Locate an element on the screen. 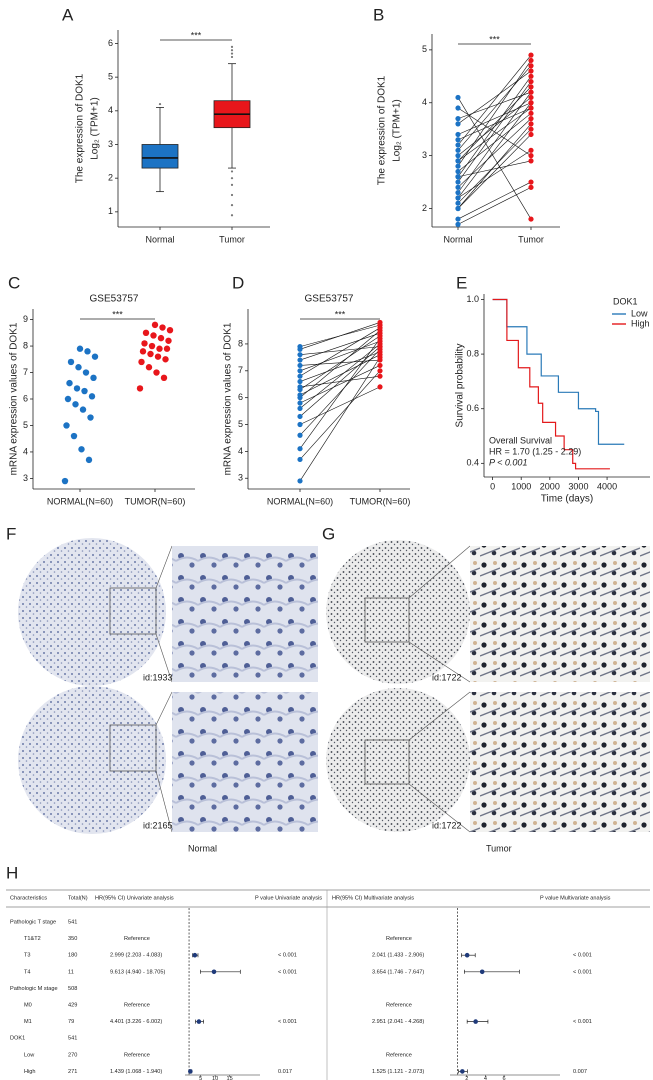 The image size is (653, 1080). y-tick-label: 0.6 is located at coordinates (472, 408).